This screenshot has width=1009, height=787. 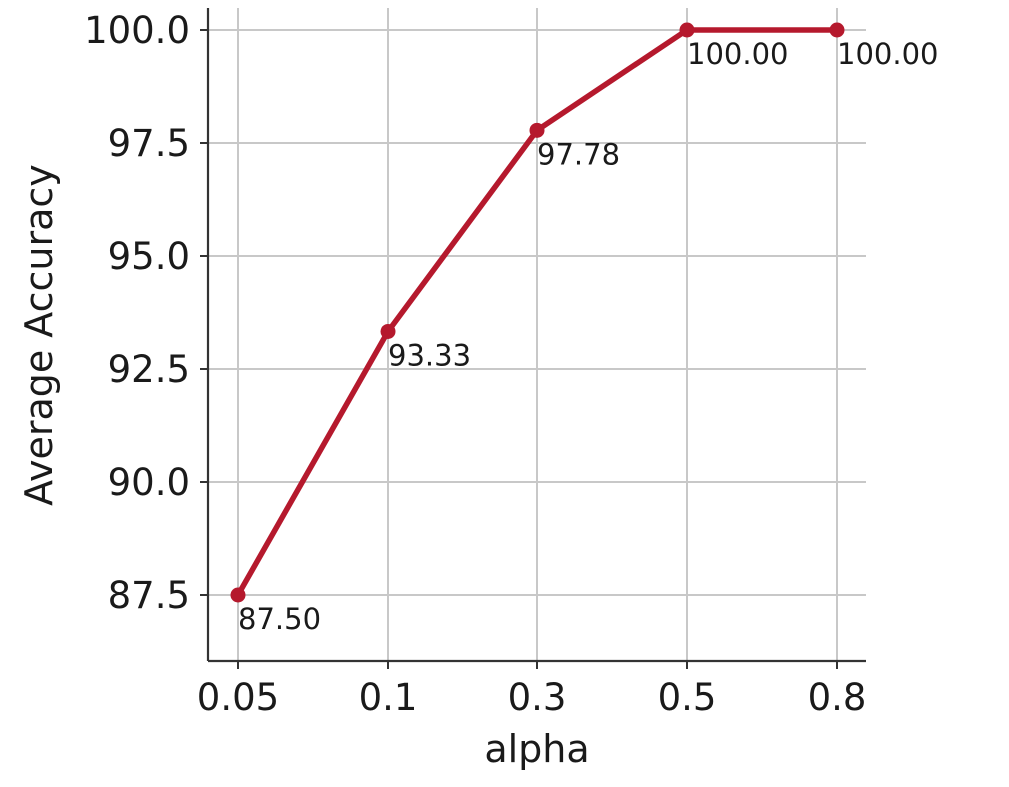 I want to click on y-tick-label: 90.0, so click(x=149, y=482).